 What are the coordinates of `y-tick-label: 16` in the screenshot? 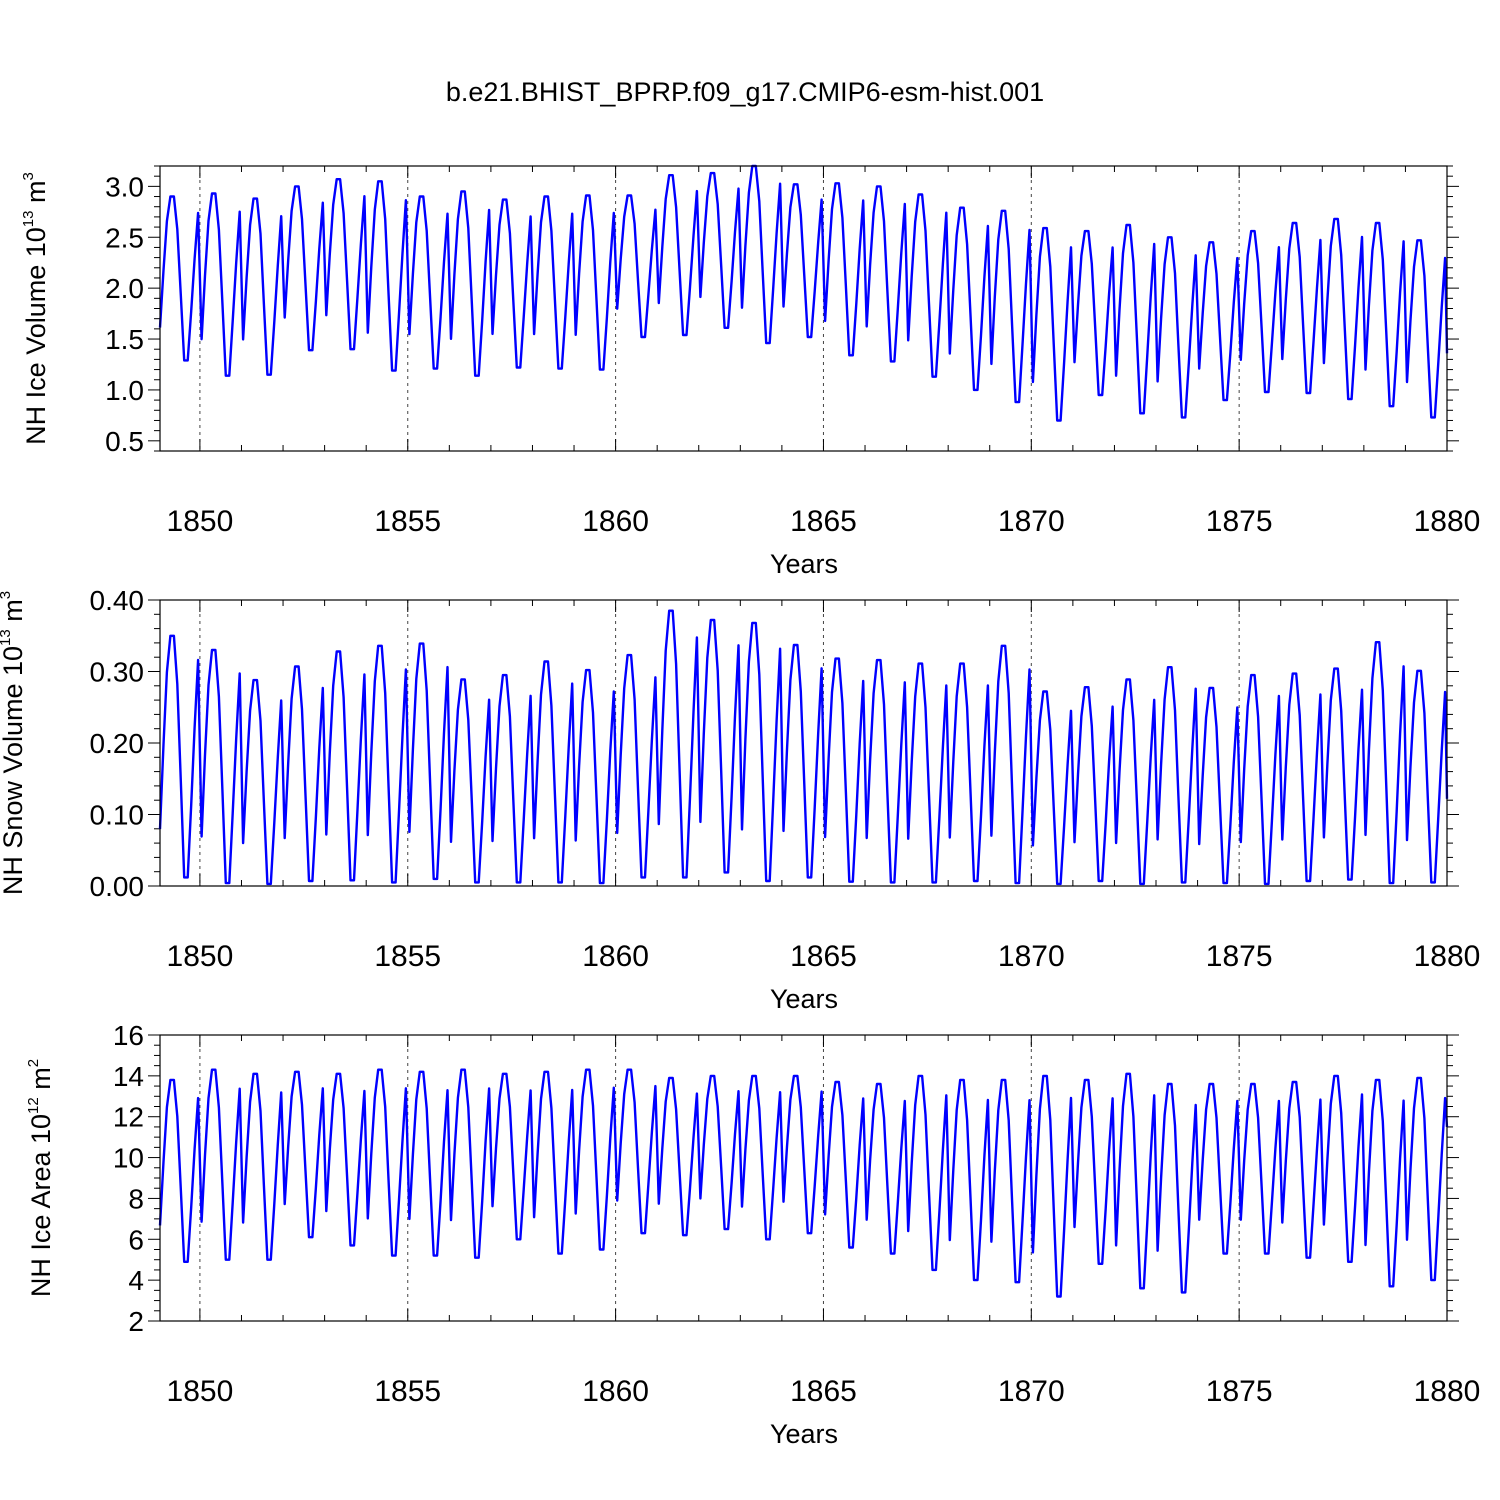 It's located at (128, 1035).